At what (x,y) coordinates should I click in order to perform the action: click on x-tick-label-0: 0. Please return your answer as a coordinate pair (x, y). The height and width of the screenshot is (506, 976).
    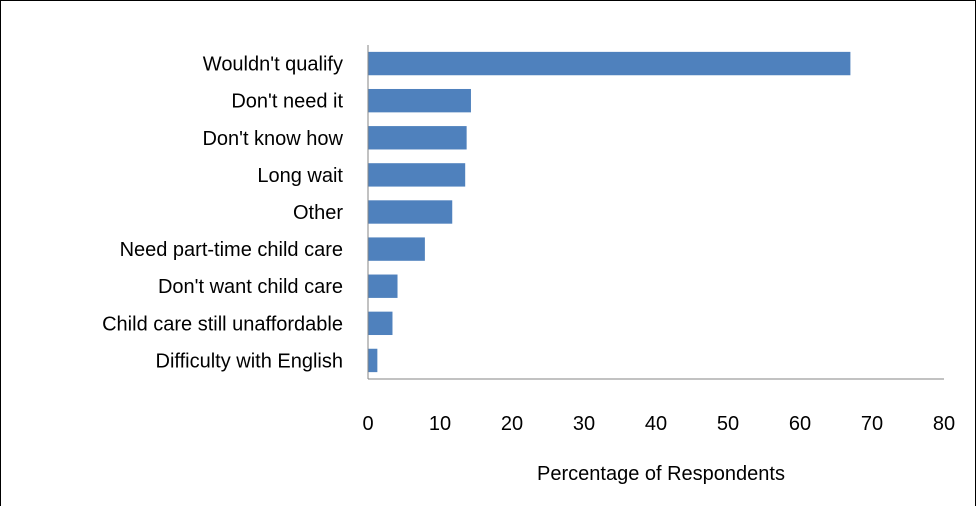
    Looking at the image, I should click on (367, 424).